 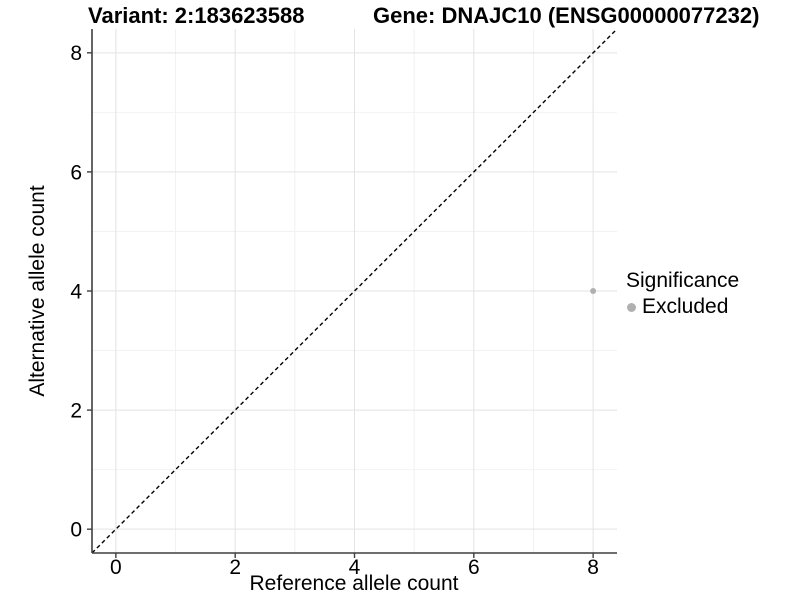 I want to click on legend-item-excluded: Excluded, so click(x=682, y=307).